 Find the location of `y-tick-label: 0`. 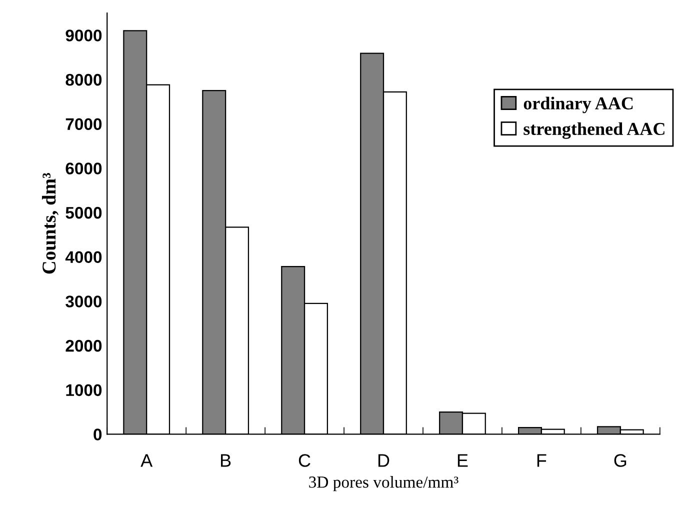

y-tick-label: 0 is located at coordinates (98, 434).